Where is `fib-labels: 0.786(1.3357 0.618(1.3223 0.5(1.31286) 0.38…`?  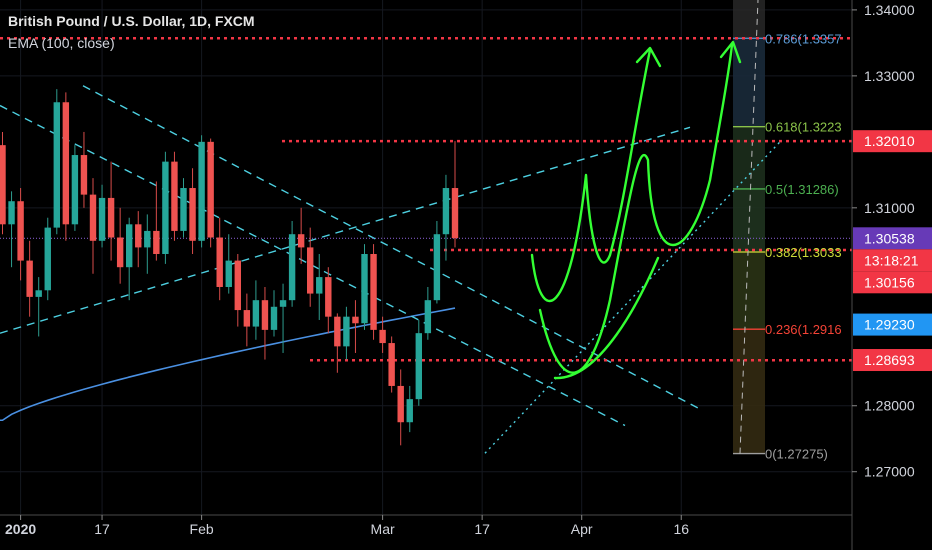
fib-labels: 0.786(1.3357 0.618(1.3223 0.5(1.31286) 0.38… is located at coordinates (803, 246).